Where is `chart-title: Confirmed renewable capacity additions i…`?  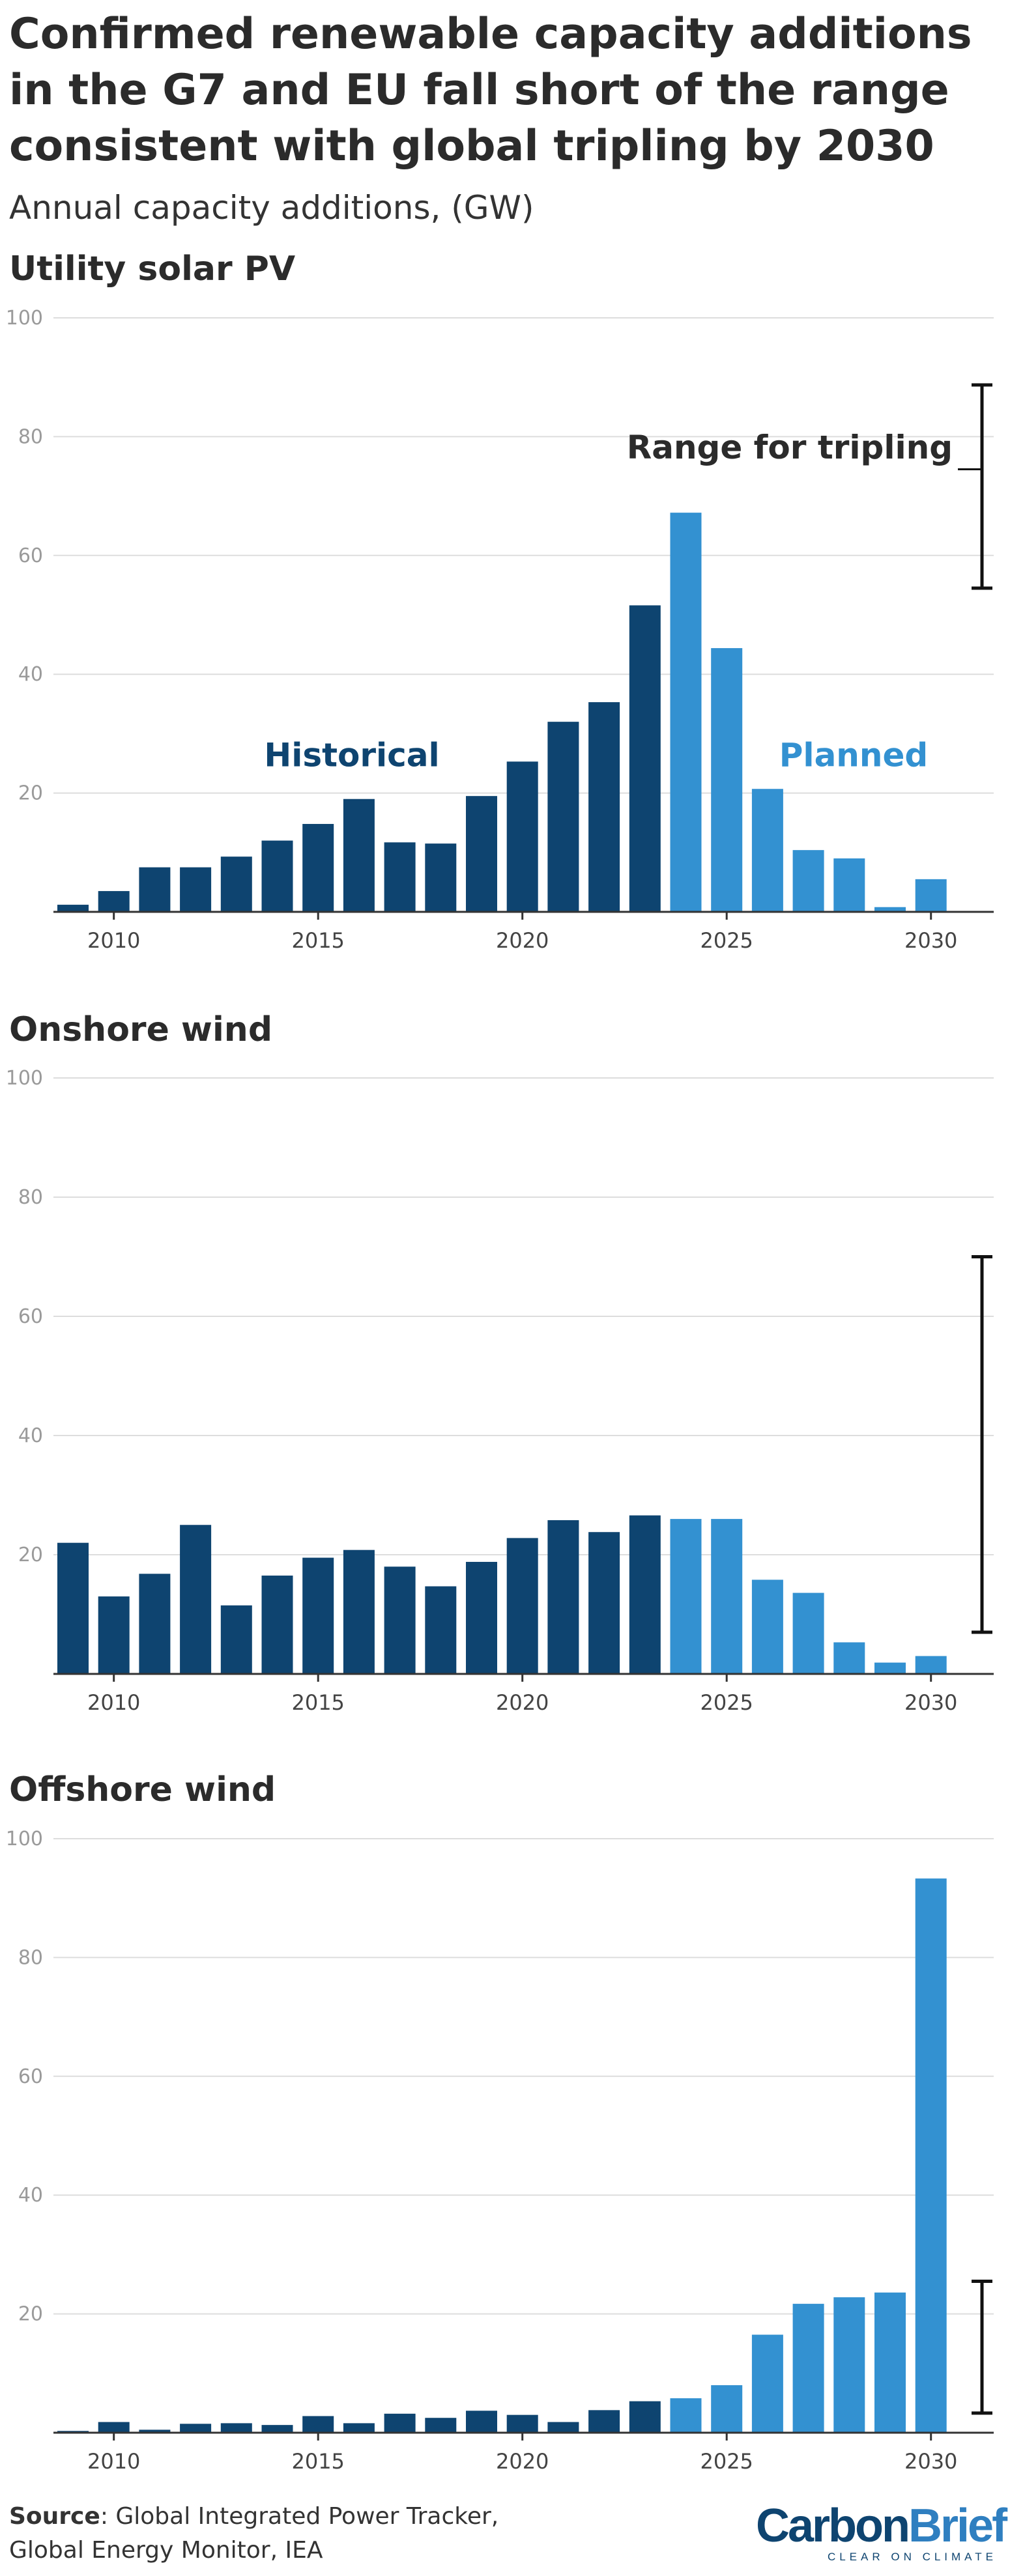 chart-title: Confirmed renewable capacity additions i… is located at coordinates (490, 90).